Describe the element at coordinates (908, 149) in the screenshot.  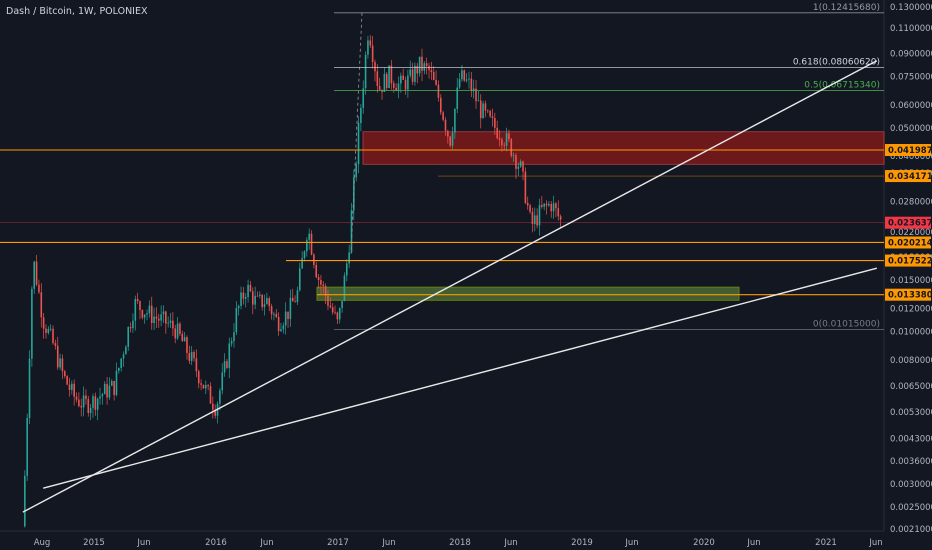
I see `level-badge-0-bg` at that location.